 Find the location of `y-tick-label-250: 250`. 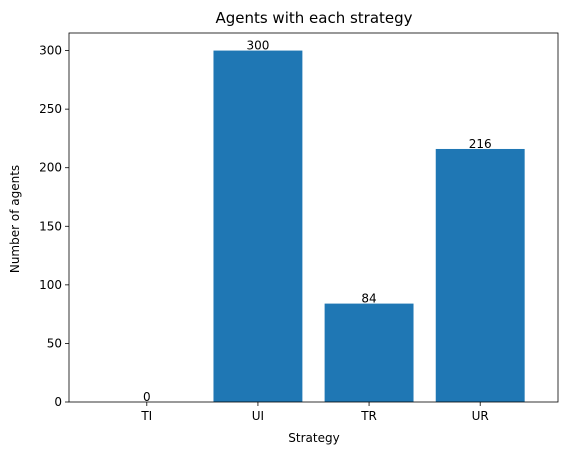

y-tick-label-250: 250 is located at coordinates (50, 109).